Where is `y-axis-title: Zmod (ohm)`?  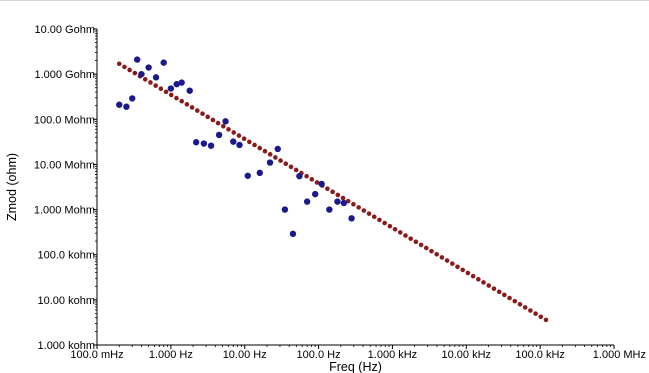 y-axis-title: Zmod (ohm) is located at coordinates (12, 187).